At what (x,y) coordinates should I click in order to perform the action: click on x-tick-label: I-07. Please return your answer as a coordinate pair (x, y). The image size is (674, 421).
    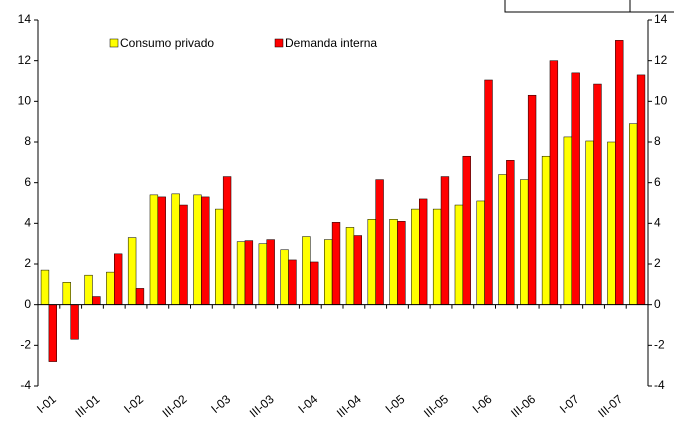
    Looking at the image, I should click on (569, 404).